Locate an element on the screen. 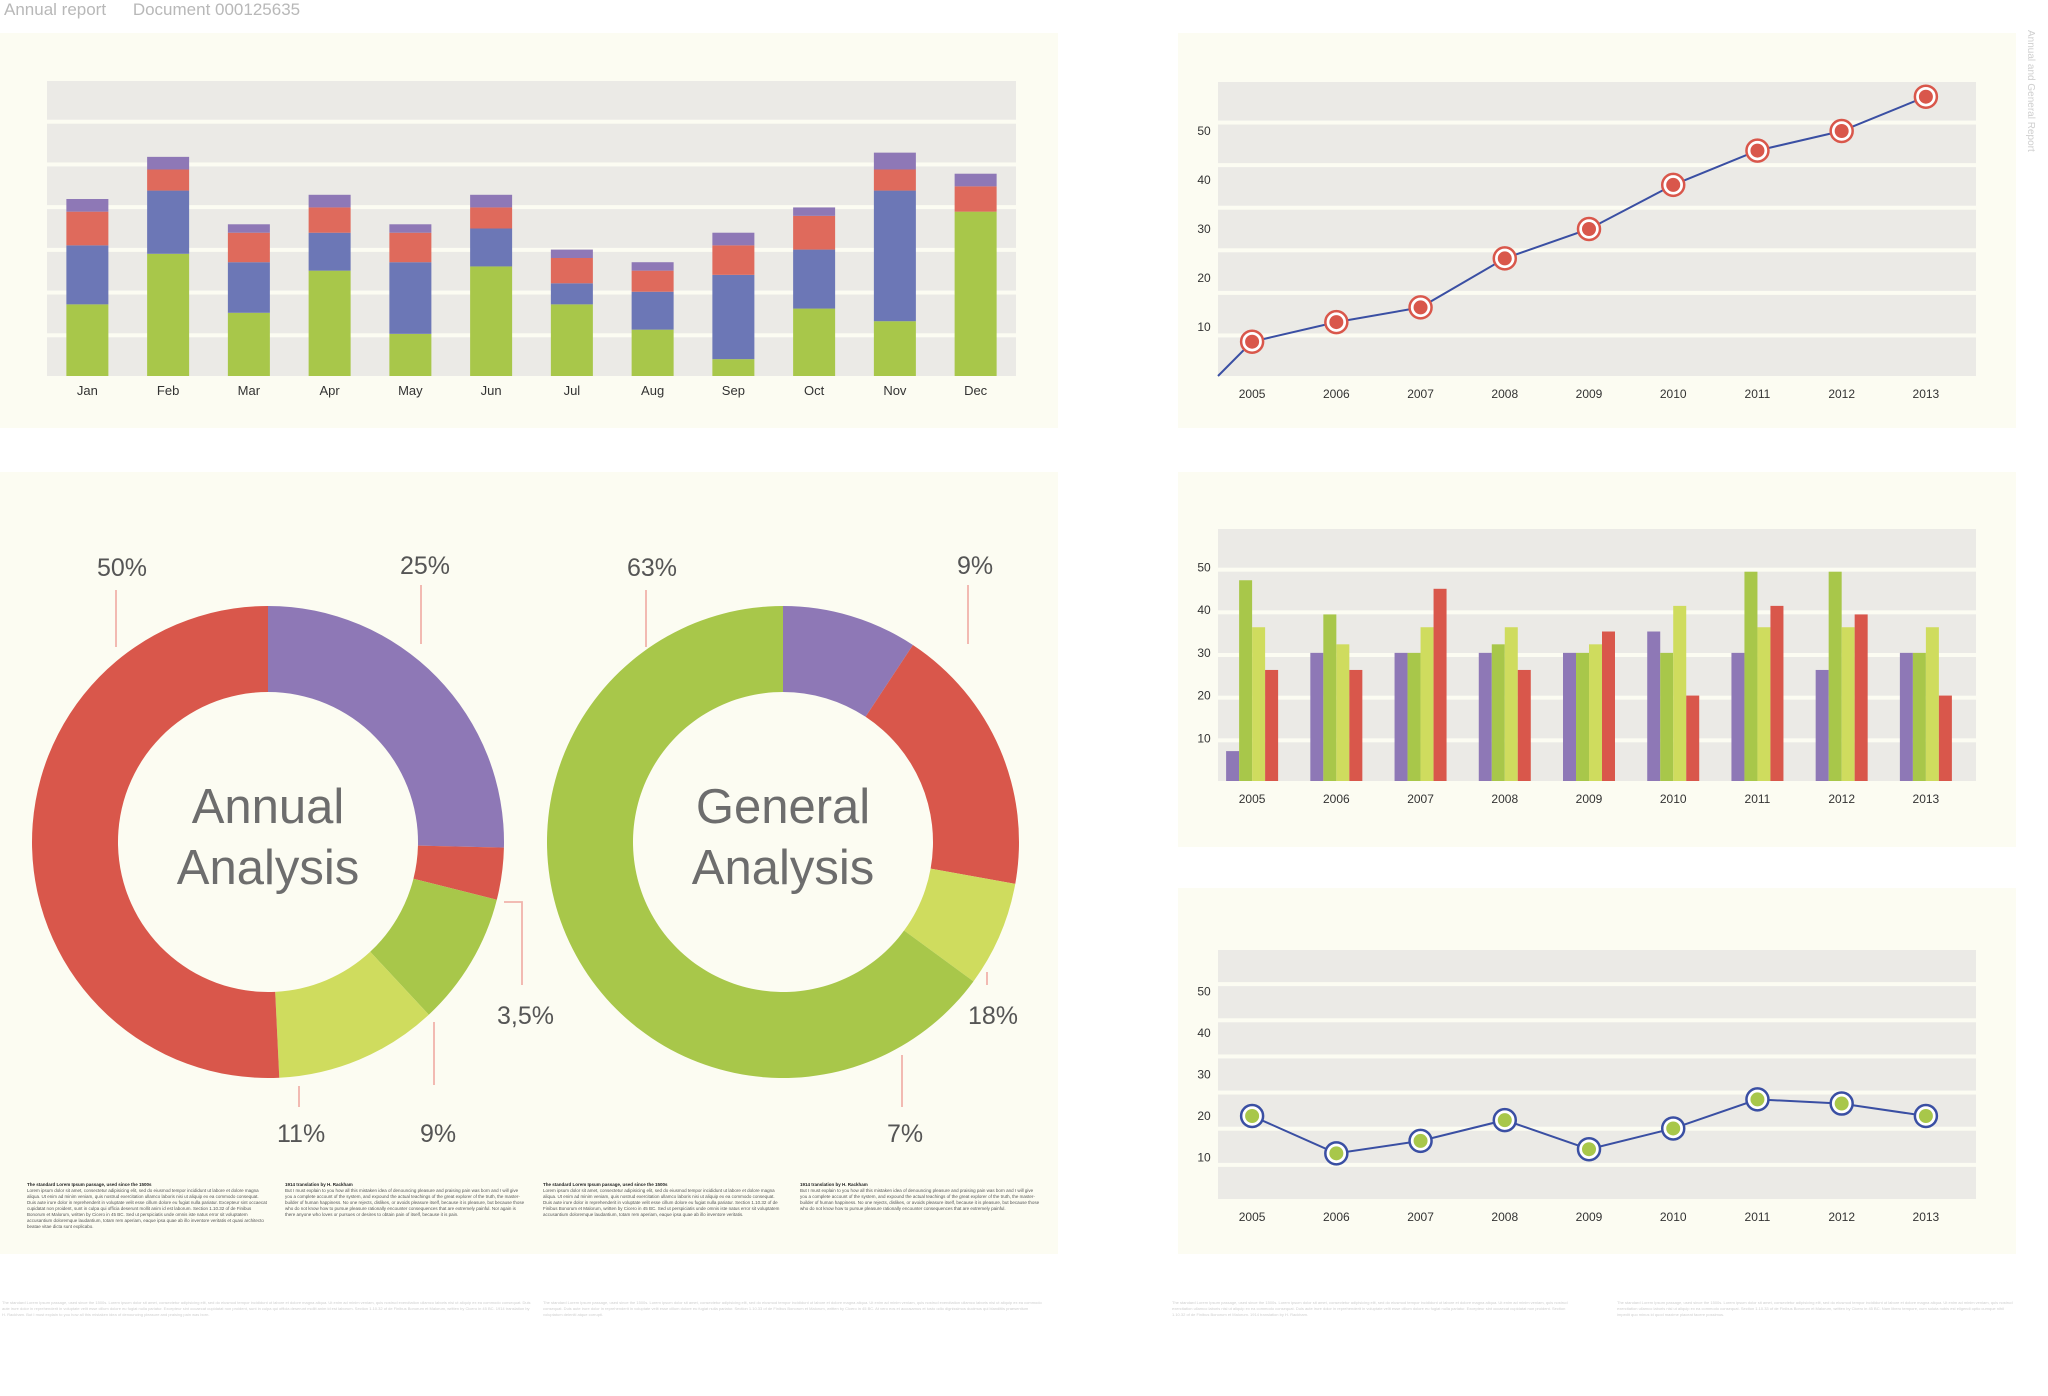 The width and height of the screenshot is (2048, 1396). bar-may-salmon is located at coordinates (410, 247).